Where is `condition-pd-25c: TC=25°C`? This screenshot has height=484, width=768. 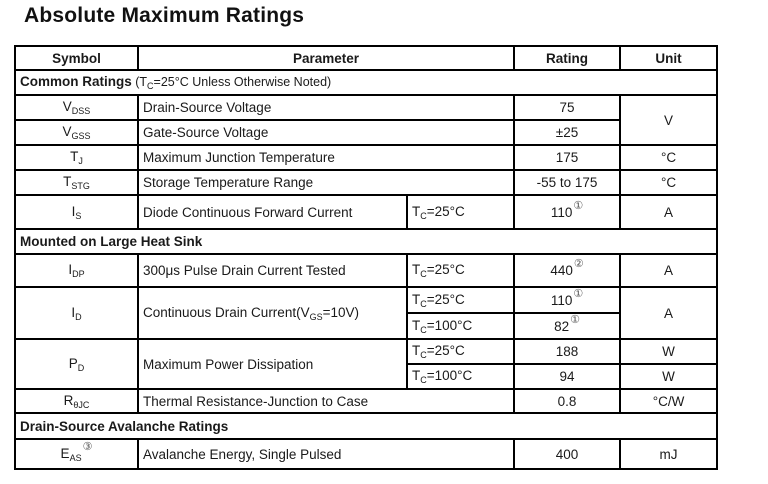
condition-pd-25c: TC=25°C is located at coordinates (460, 351).